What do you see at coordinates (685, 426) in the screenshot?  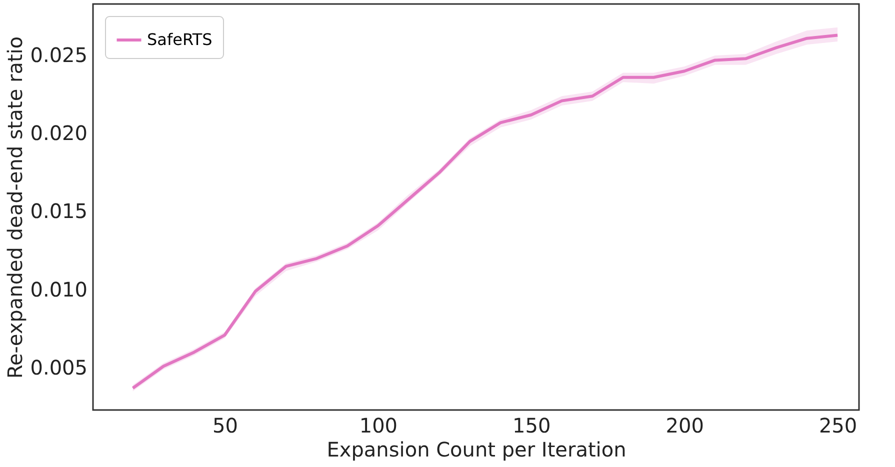 I see `x-tick-label: 200` at bounding box center [685, 426].